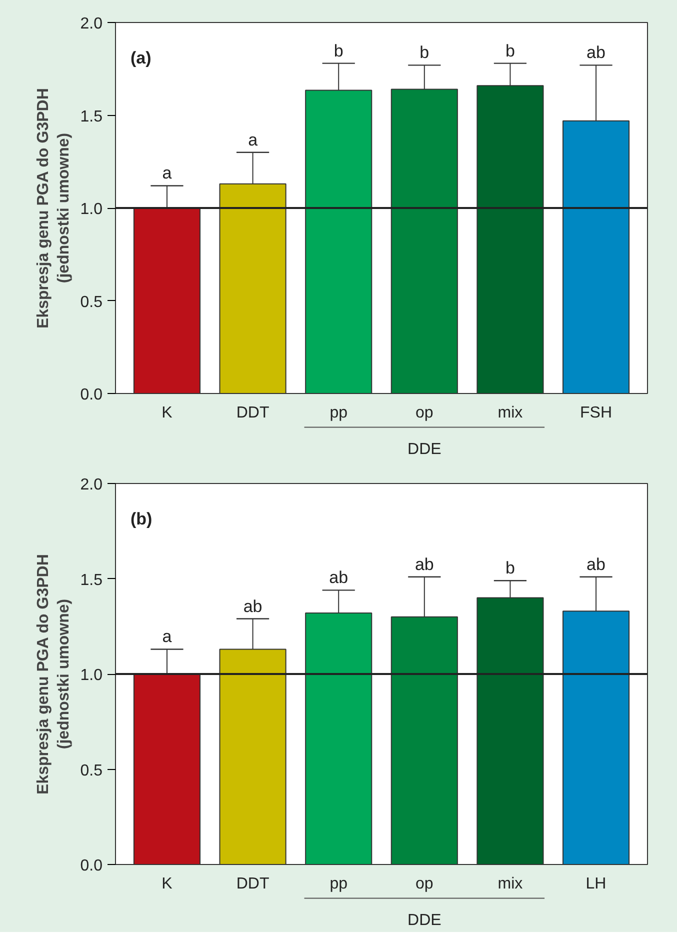  What do you see at coordinates (141, 519) in the screenshot?
I see `annotation: (b)` at bounding box center [141, 519].